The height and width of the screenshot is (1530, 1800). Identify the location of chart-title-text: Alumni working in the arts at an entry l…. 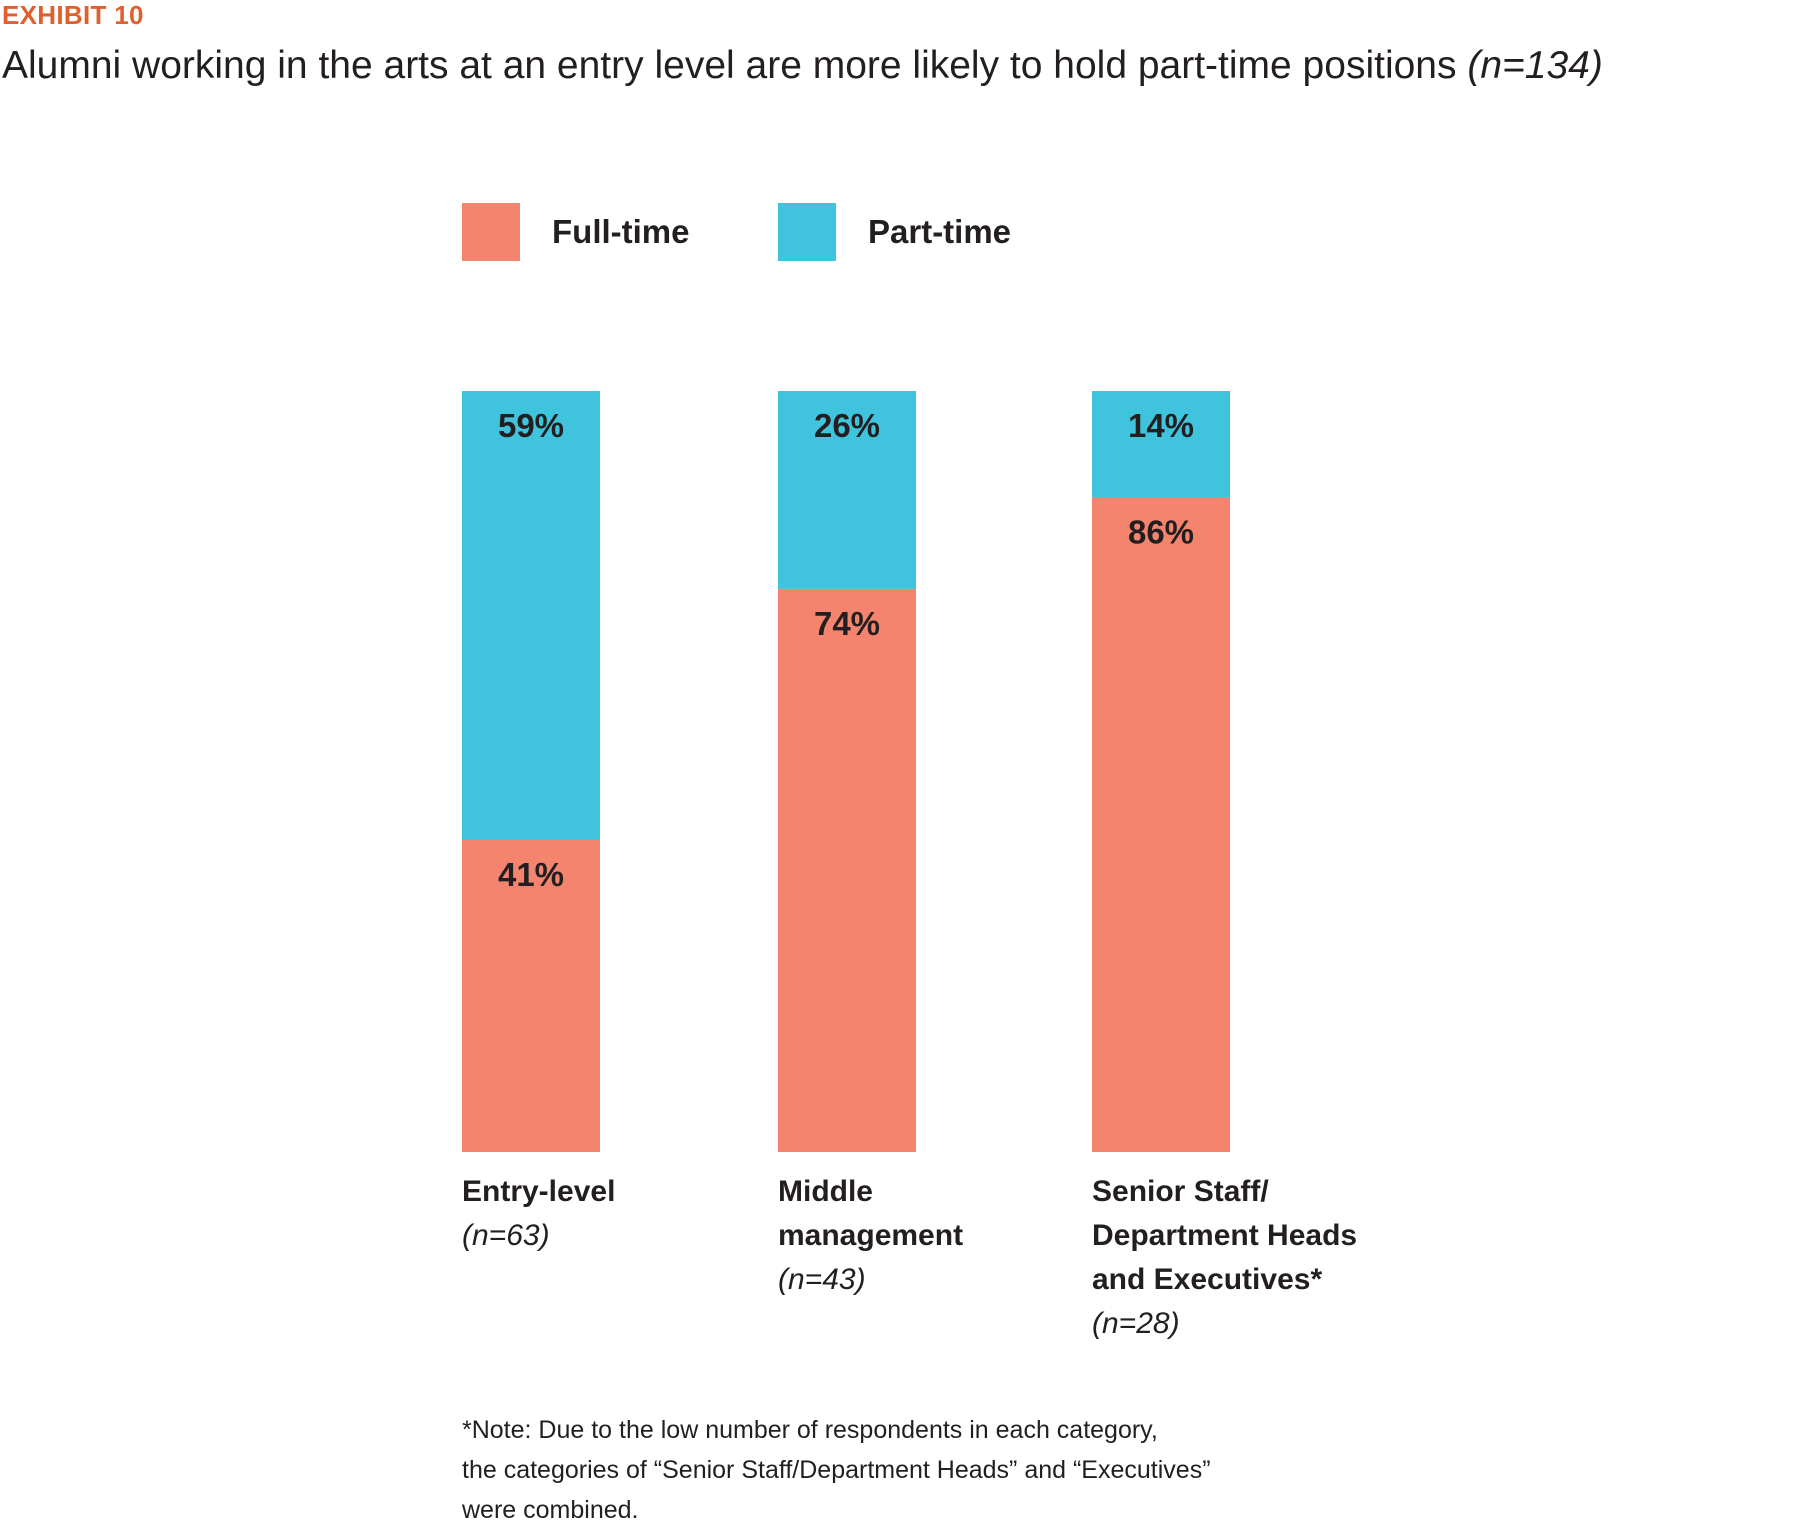
(729, 65).